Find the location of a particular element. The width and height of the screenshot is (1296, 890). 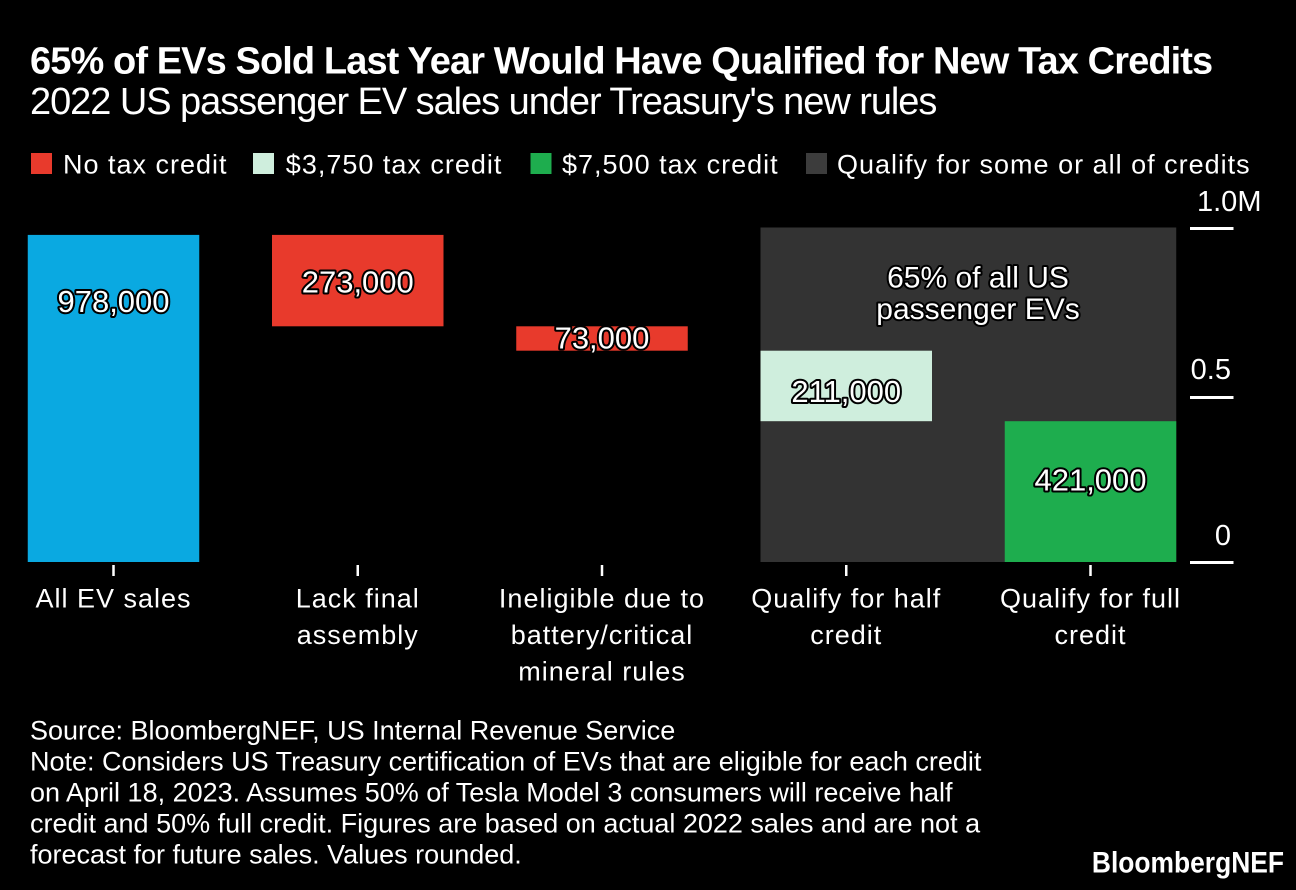

svg-text: 0 is located at coordinates (1223, 536).